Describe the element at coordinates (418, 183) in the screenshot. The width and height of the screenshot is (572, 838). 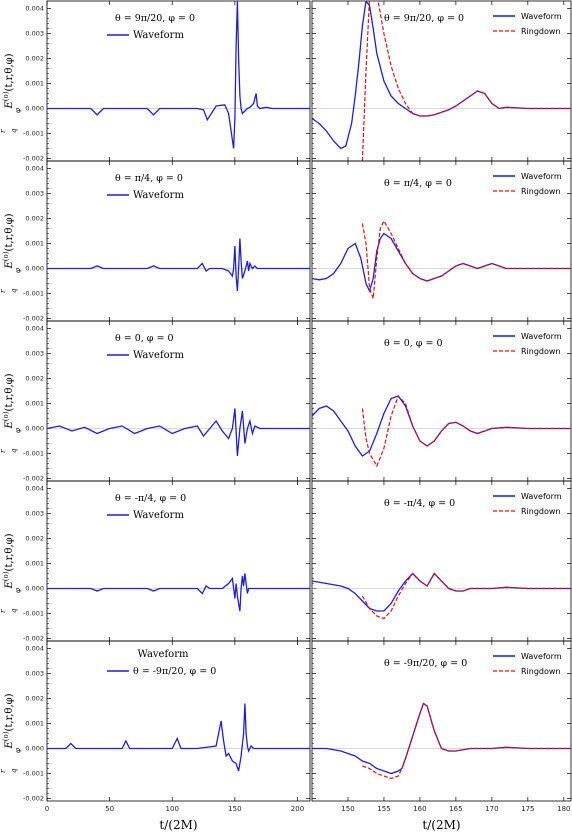
I see `right-angle-label: θ = π/4, φ = 0` at that location.